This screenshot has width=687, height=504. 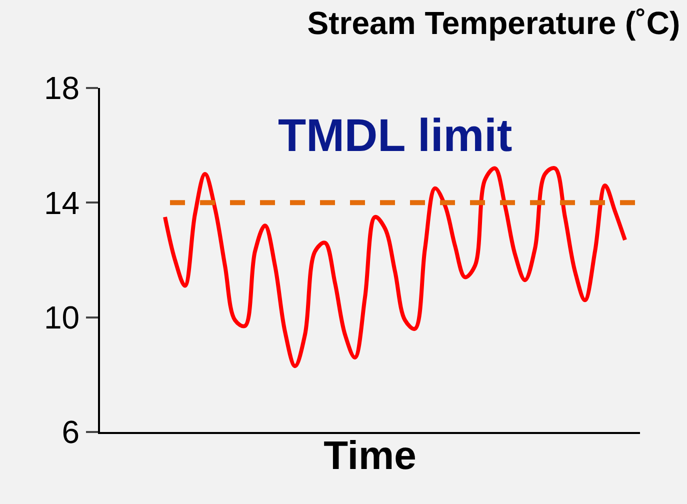 I want to click on ref-line-label: TMDL limit, so click(x=395, y=135).